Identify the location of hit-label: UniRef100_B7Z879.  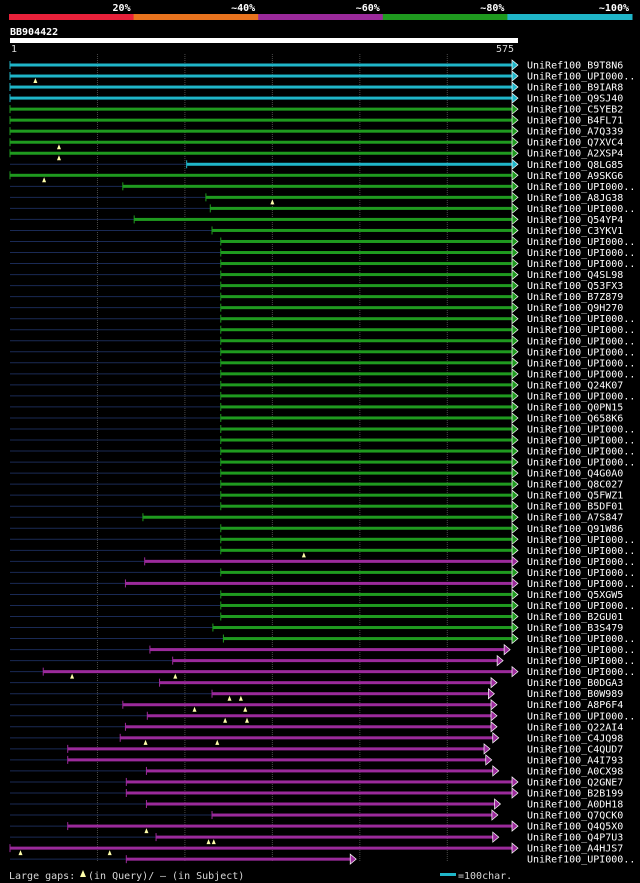
(575, 297).